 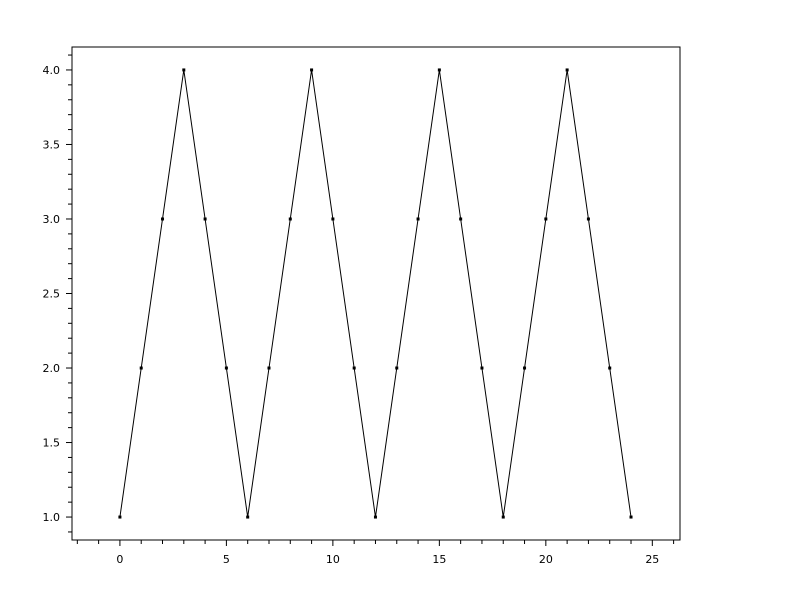 I want to click on x-tick-label: 25, so click(x=652, y=559).